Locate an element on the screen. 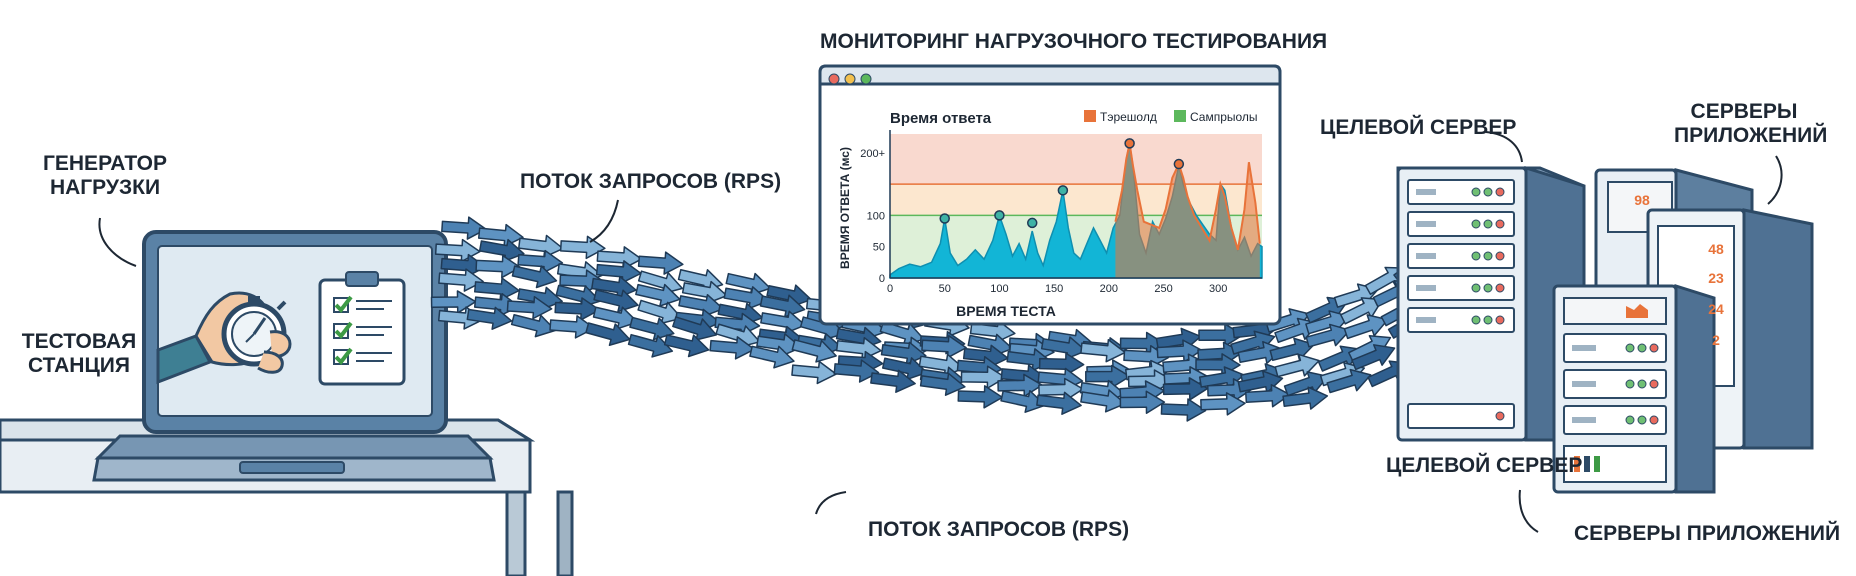 Image resolution: width=1856 pixels, height=576 pixels. x-tick-label: 250 is located at coordinates (1163, 289).